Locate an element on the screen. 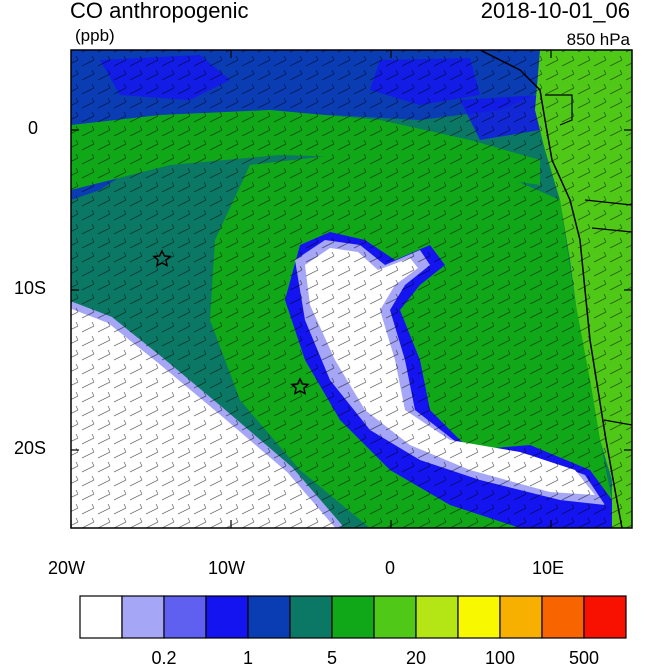 The width and height of the screenshot is (650, 669). lon-label-10e: 10E is located at coordinates (548, 568).